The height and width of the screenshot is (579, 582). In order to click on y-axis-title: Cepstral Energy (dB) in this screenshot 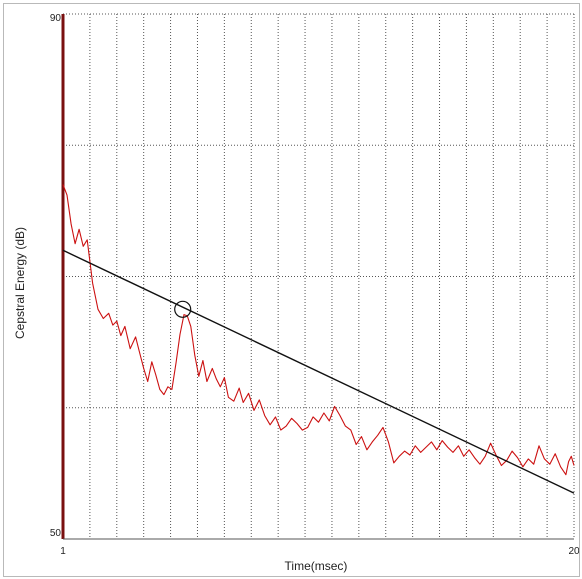, I will do `click(20, 283)`.